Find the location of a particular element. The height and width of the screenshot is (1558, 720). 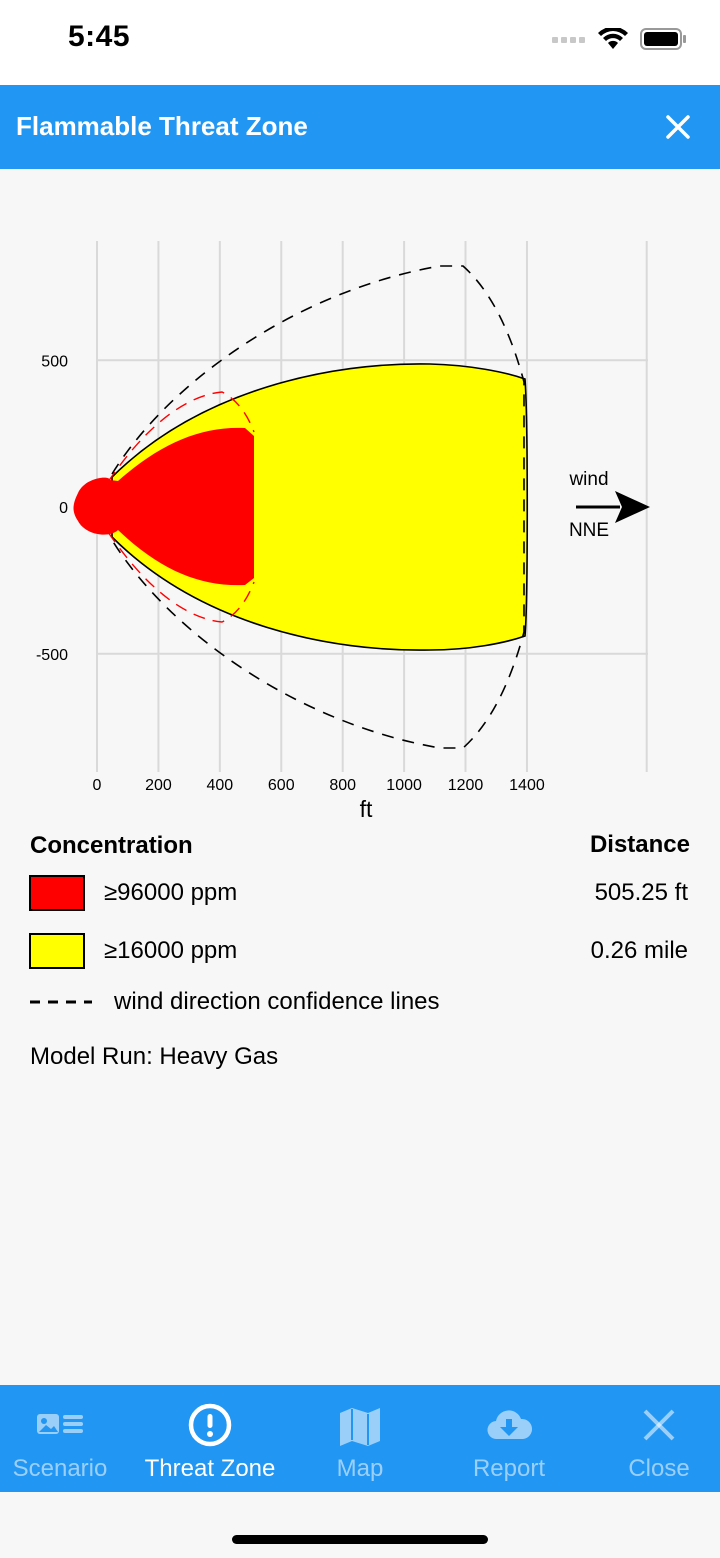

map-icon is located at coordinates (360, 1427).